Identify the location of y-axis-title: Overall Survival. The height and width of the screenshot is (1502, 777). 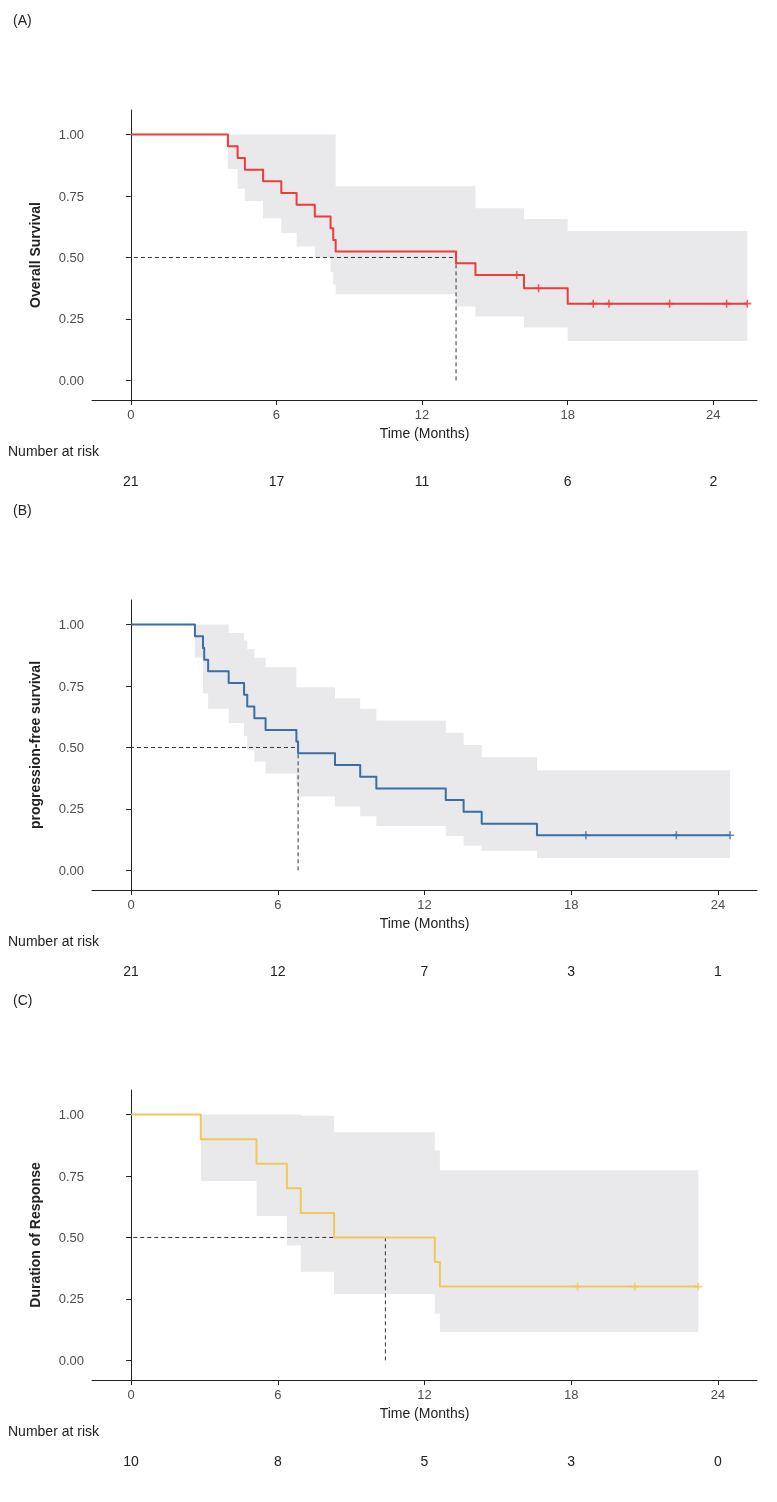
(35, 255).